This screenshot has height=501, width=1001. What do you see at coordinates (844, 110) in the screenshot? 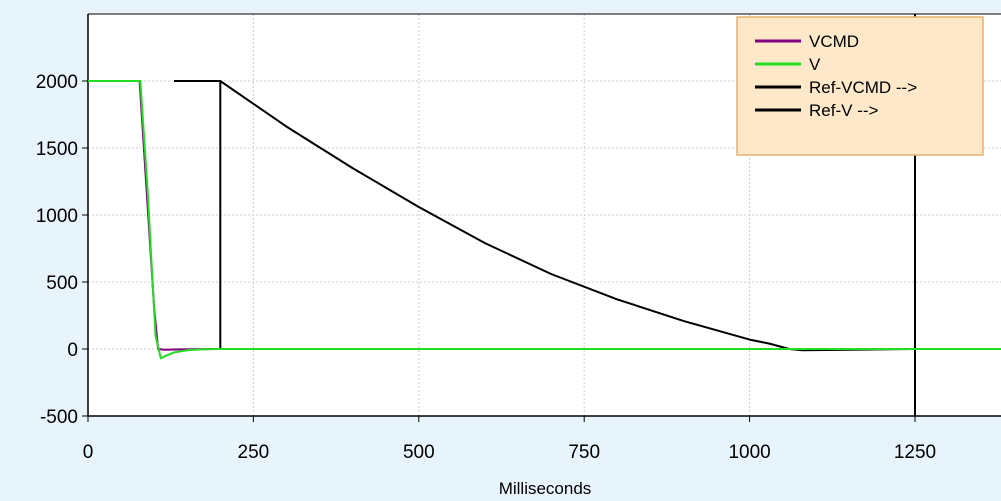
I see `legend-label: Ref-V -->` at bounding box center [844, 110].